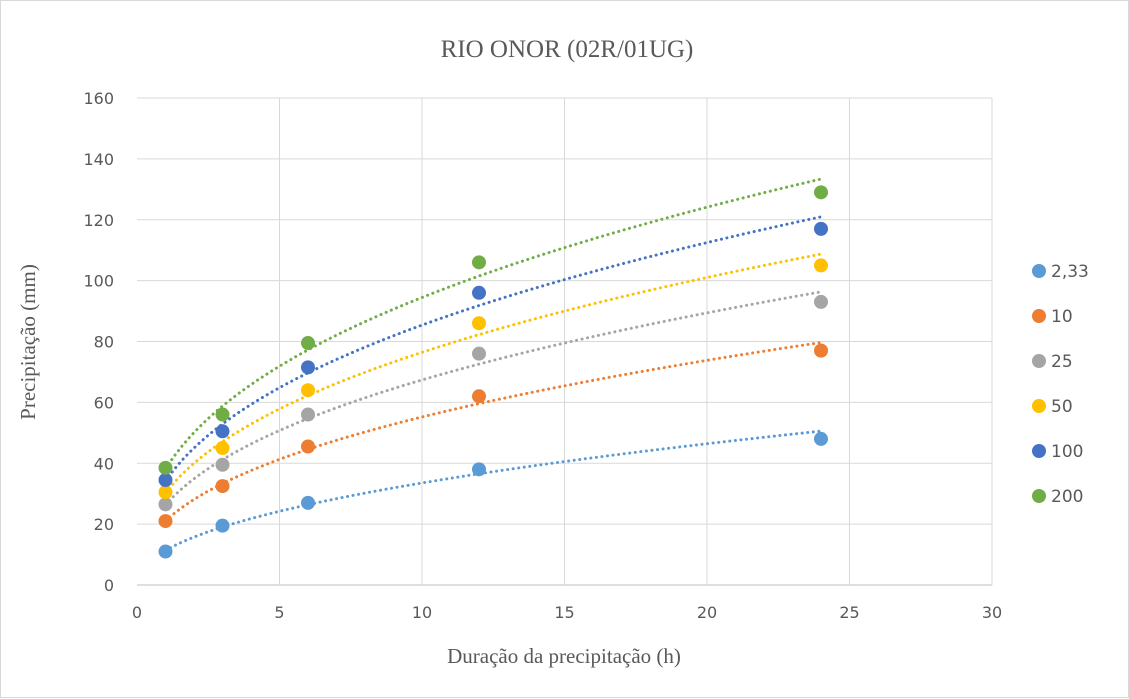 Image resolution: width=1129 pixels, height=699 pixels. Describe the element at coordinates (104, 463) in the screenshot. I see `y-tick-label: 40` at that location.